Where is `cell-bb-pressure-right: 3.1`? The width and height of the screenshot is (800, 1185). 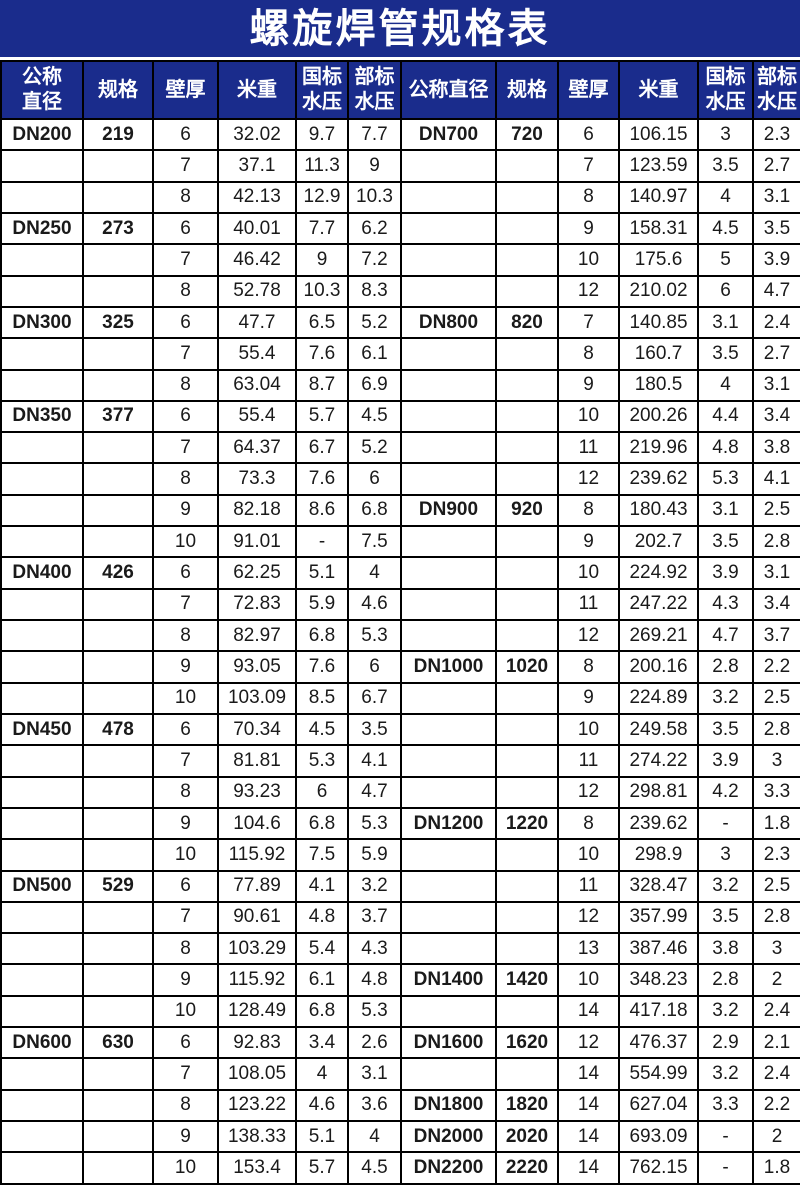
cell-bb-pressure-right: 3.1 is located at coordinates (776, 197).